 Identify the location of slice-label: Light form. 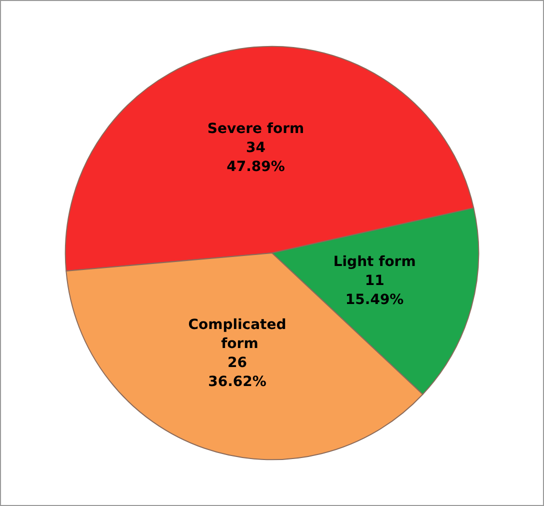
(374, 262).